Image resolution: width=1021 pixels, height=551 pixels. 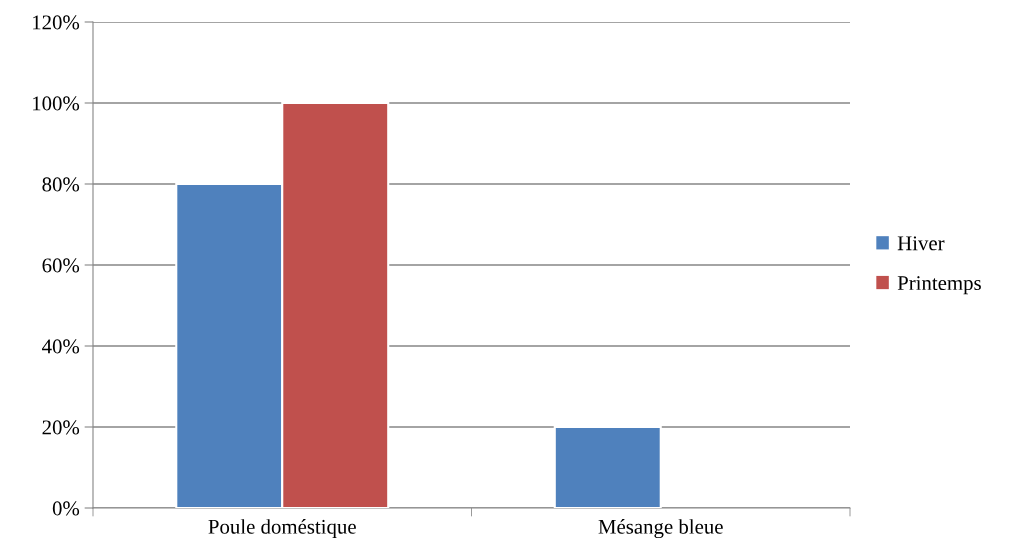 What do you see at coordinates (939, 285) in the screenshot?
I see `legend-label: Printemps` at bounding box center [939, 285].